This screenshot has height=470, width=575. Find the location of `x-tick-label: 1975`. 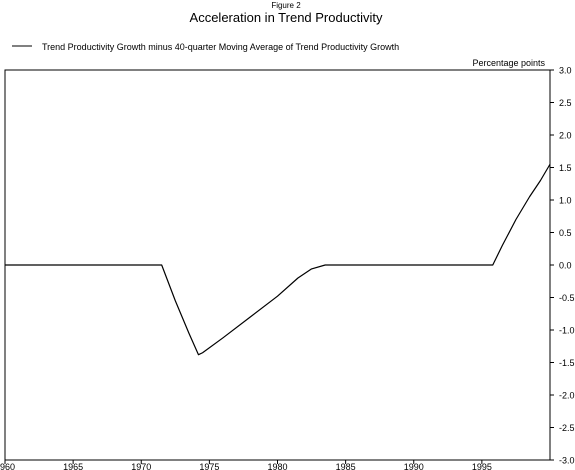

x-tick-label: 1975 is located at coordinates (209, 466).